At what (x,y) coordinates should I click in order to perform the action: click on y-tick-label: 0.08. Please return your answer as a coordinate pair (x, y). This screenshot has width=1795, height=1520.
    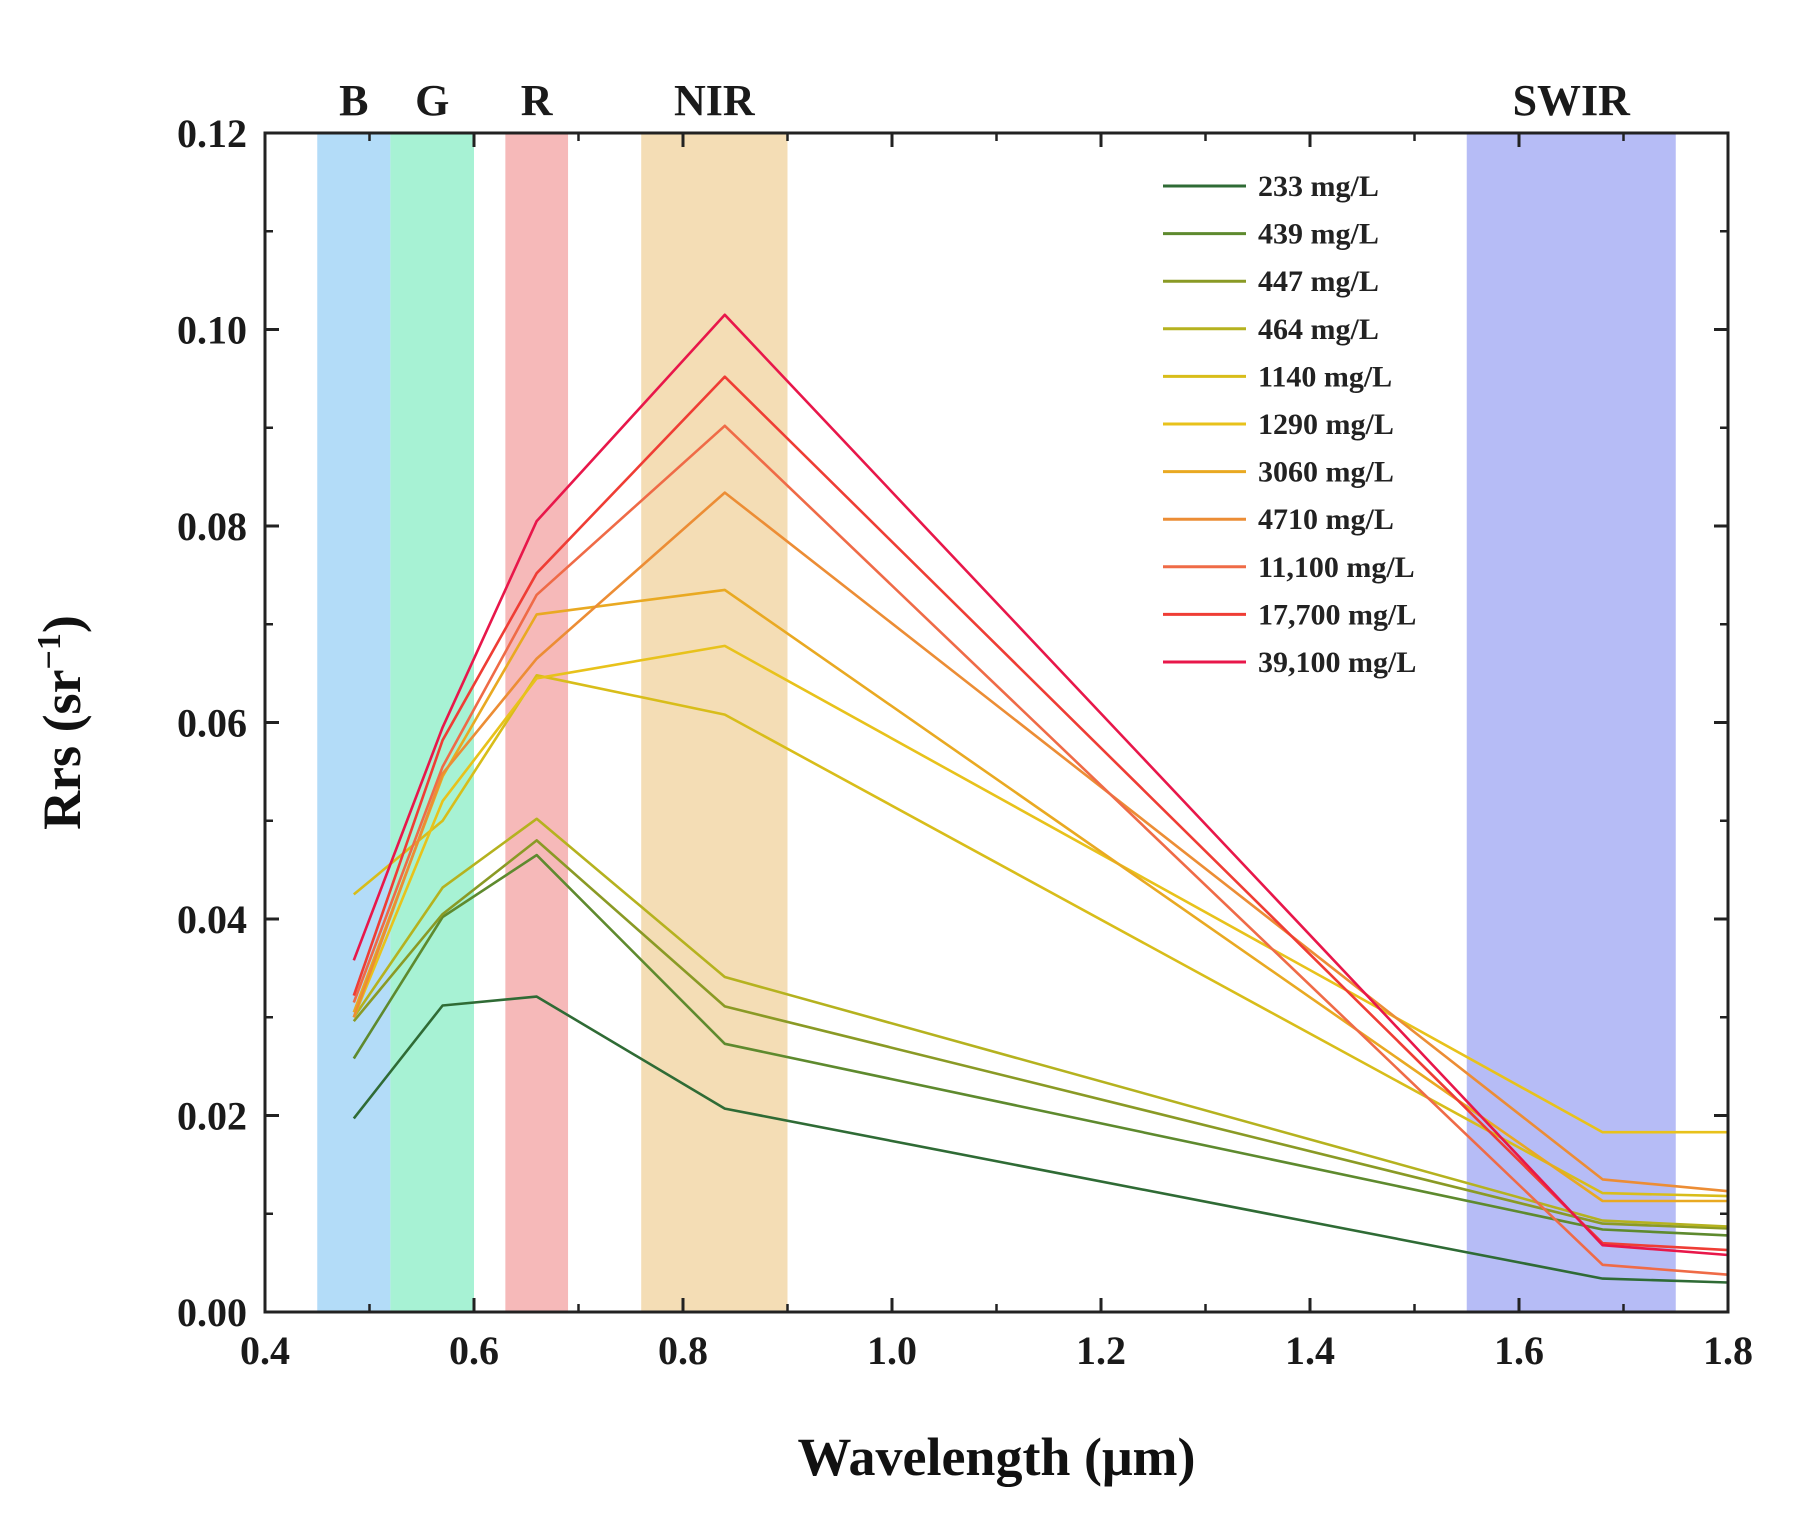
    Looking at the image, I should click on (212, 526).